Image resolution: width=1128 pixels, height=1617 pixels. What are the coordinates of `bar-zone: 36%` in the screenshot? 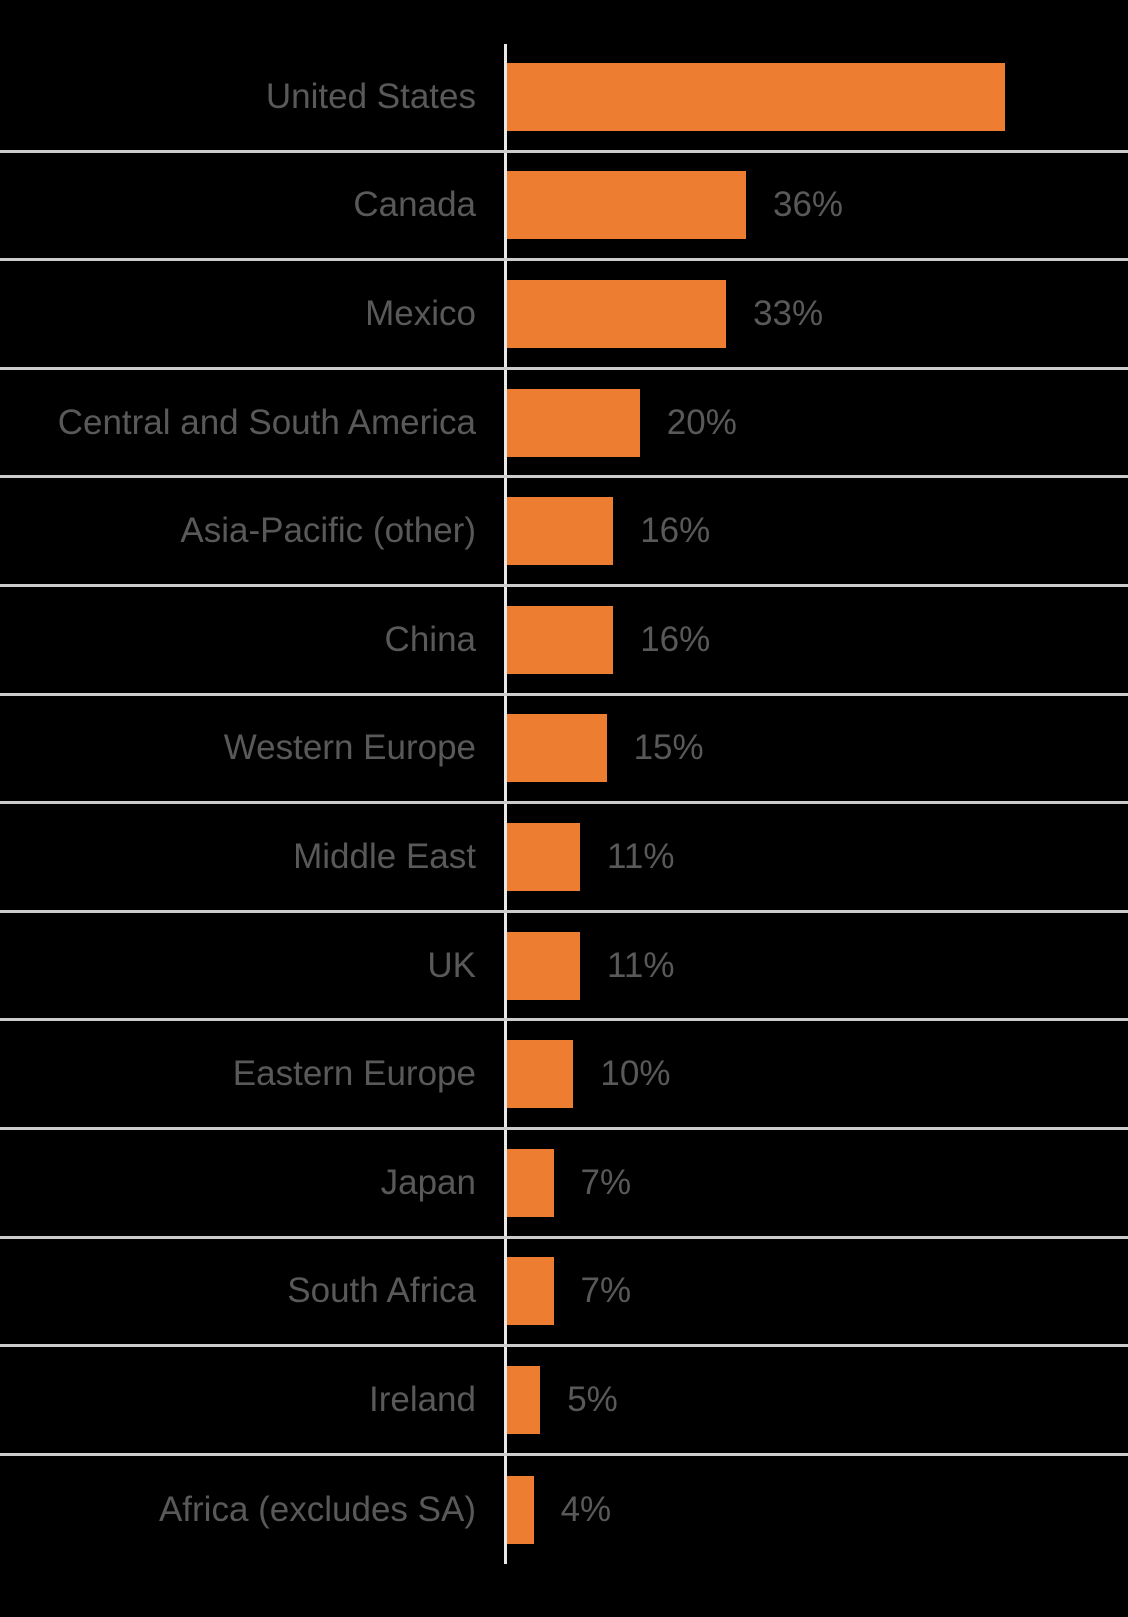 It's located at (816, 206).